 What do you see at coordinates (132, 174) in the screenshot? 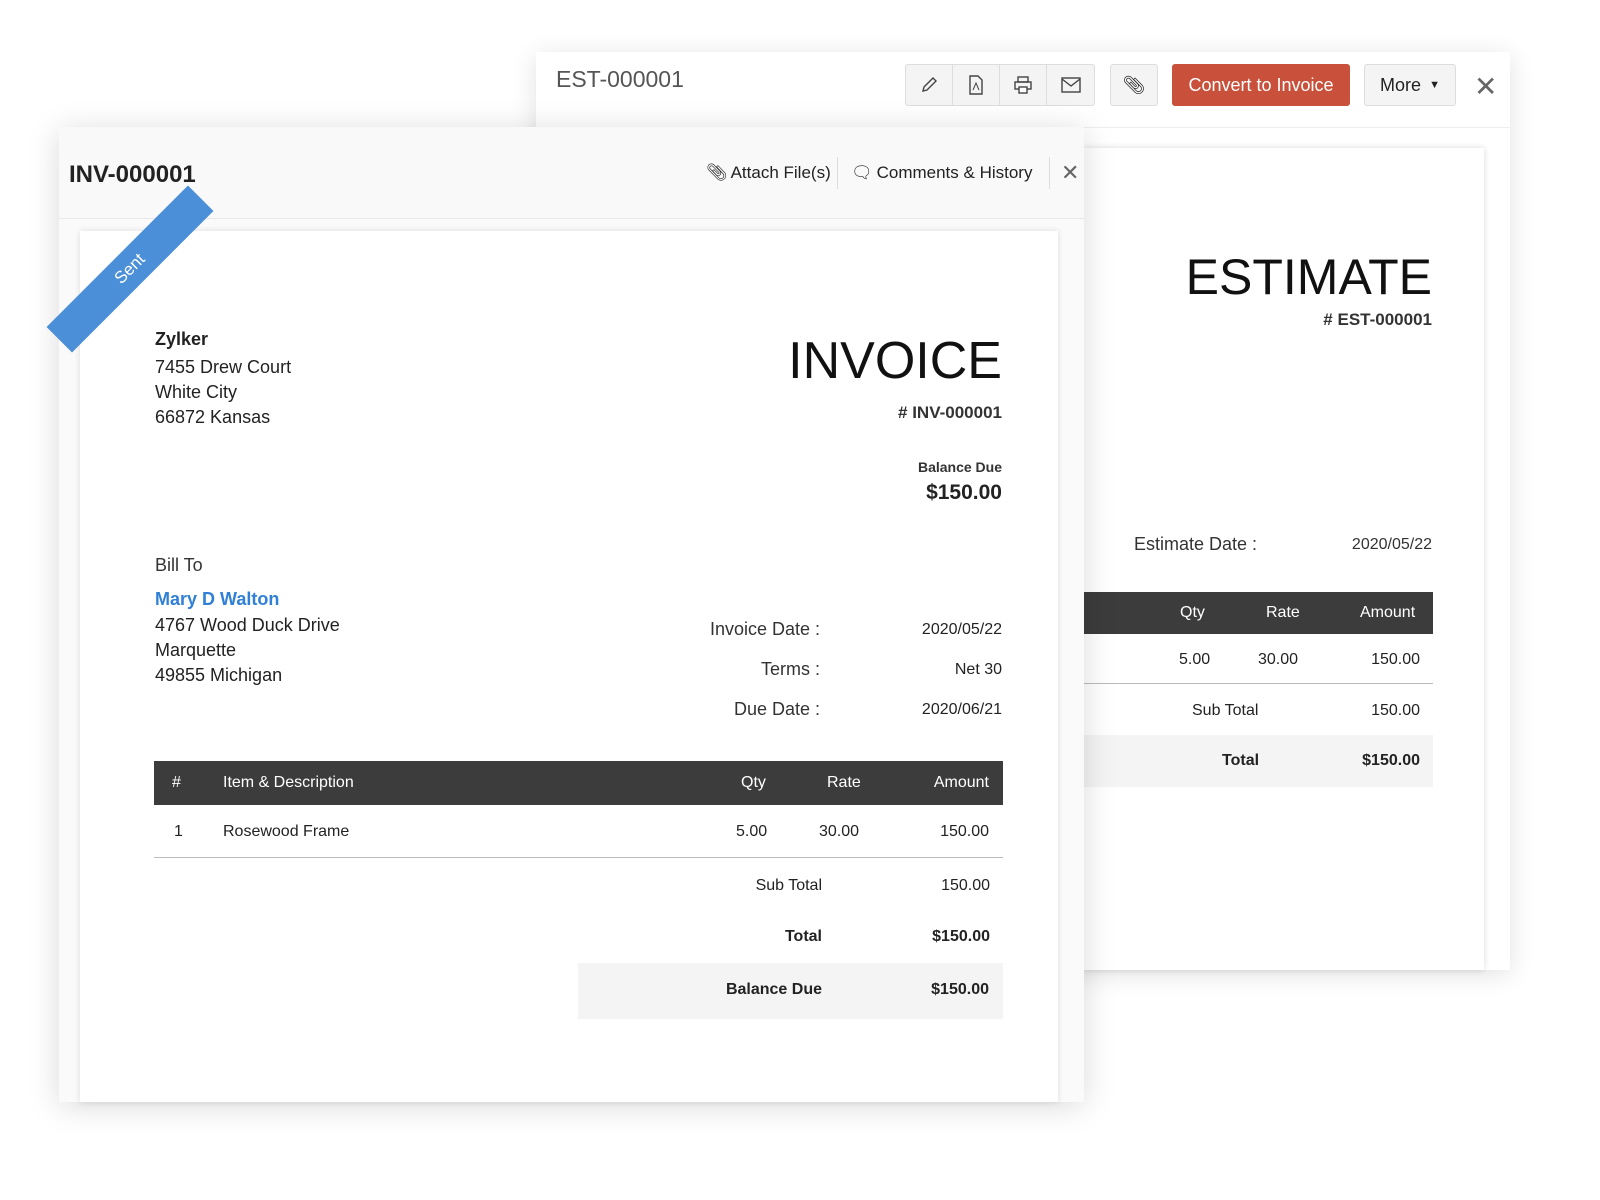
I see `invoice-title: INV-000001` at bounding box center [132, 174].